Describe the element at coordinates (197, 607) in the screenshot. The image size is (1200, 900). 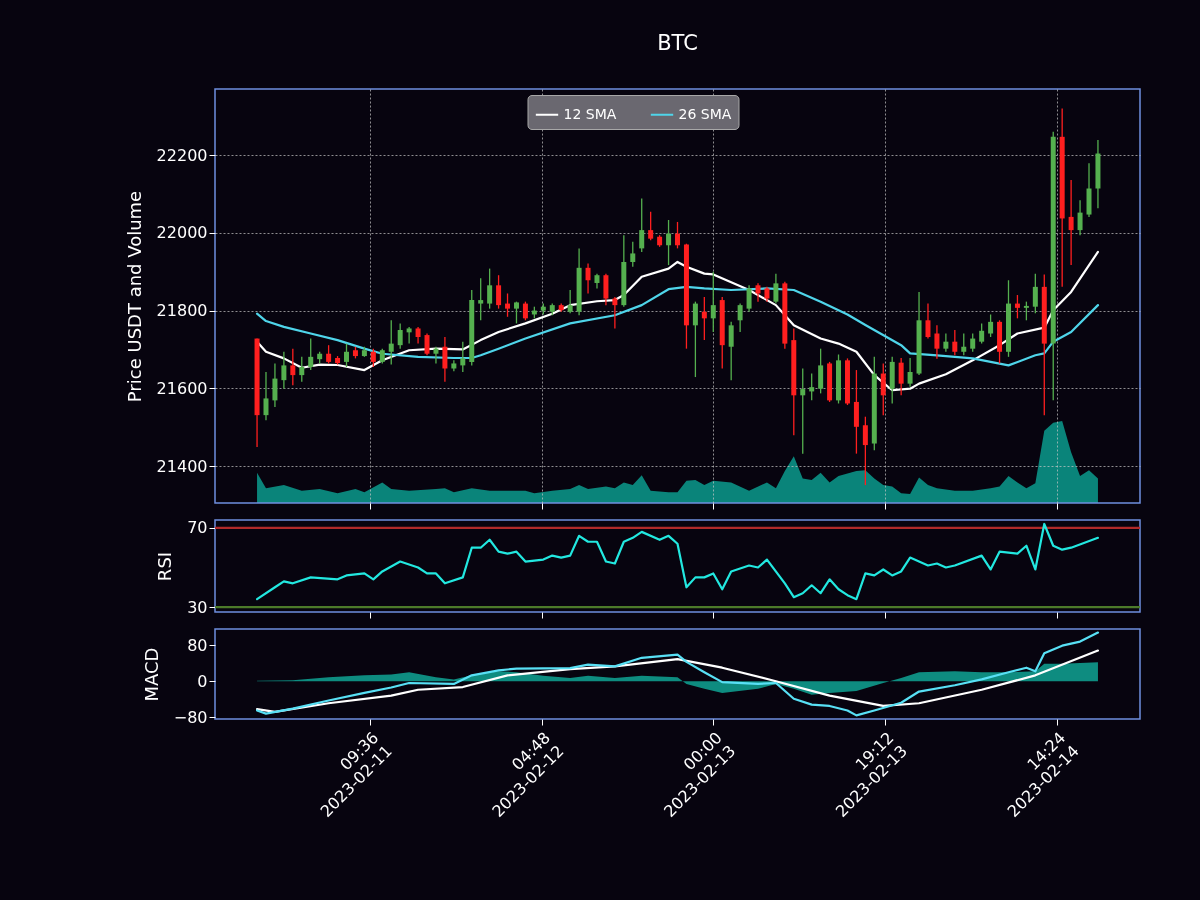
I see `y-tick-label: 30` at that location.